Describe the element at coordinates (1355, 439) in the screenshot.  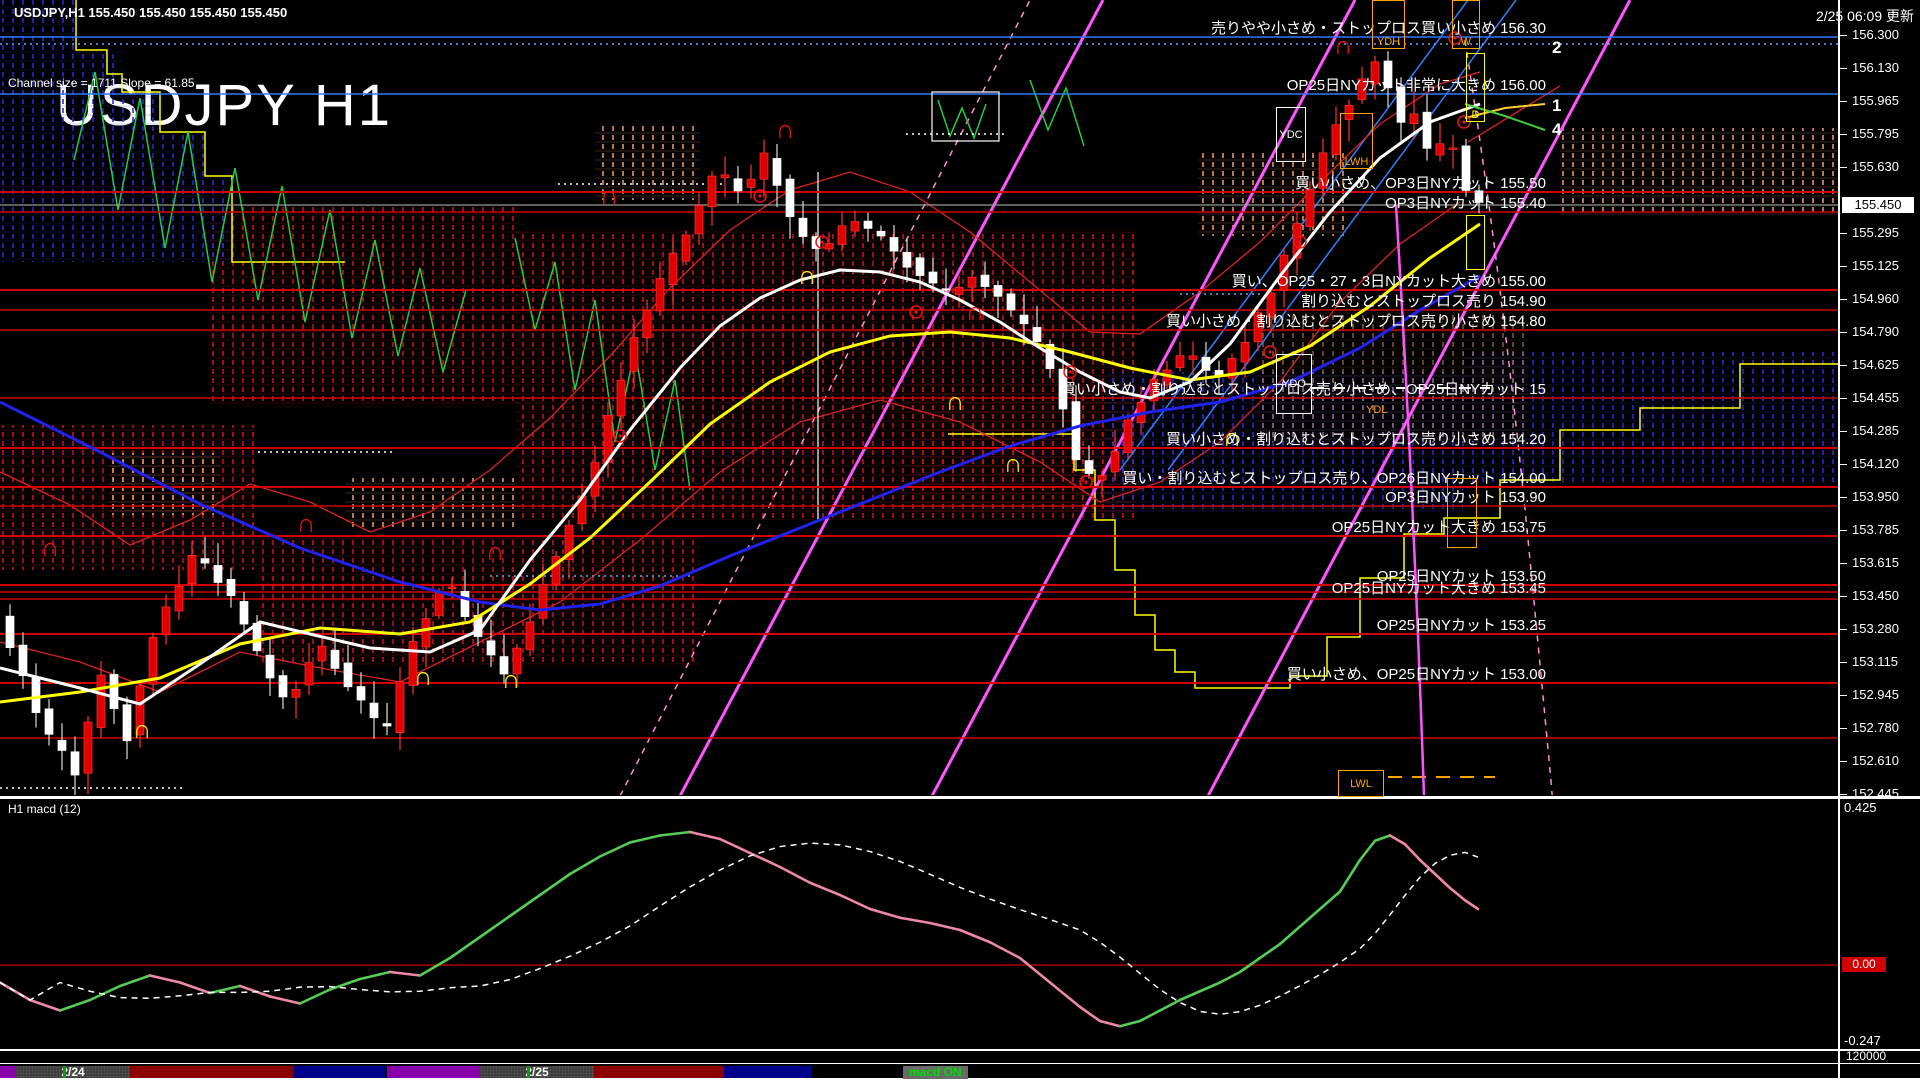
I see `trade-annotation: 買い小さめ・割り込むとストップロス売り小さめ 154.20` at that location.